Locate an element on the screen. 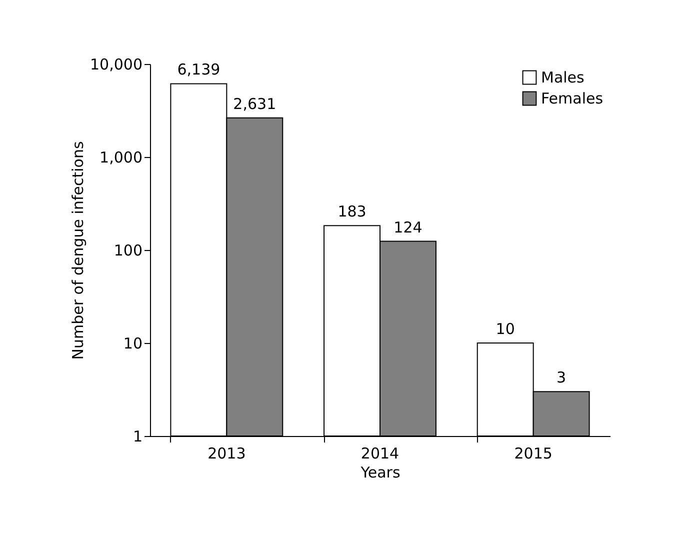  data-label: 10 is located at coordinates (505, 329).